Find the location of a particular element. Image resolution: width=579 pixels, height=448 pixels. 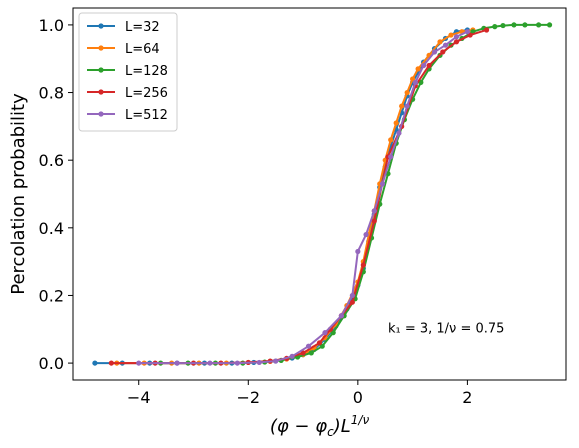

y-tick-label: 0.4 is located at coordinates (51, 228).